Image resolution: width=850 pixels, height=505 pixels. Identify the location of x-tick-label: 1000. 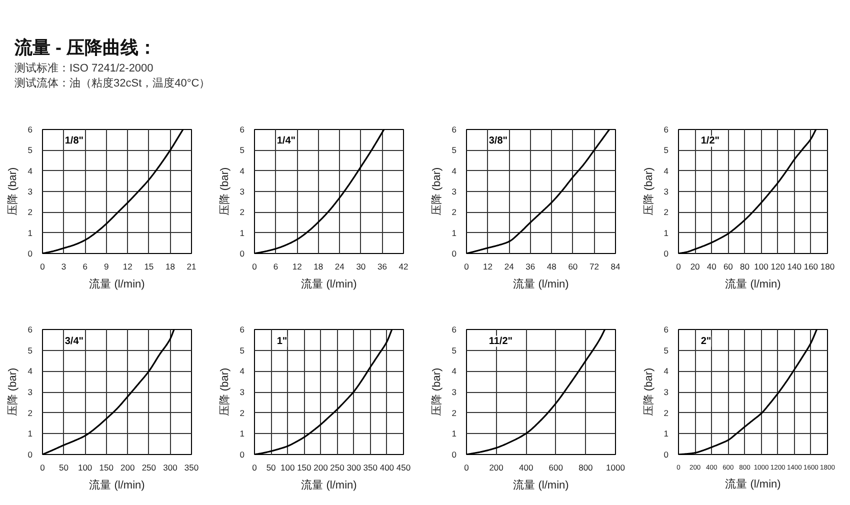
(616, 467).